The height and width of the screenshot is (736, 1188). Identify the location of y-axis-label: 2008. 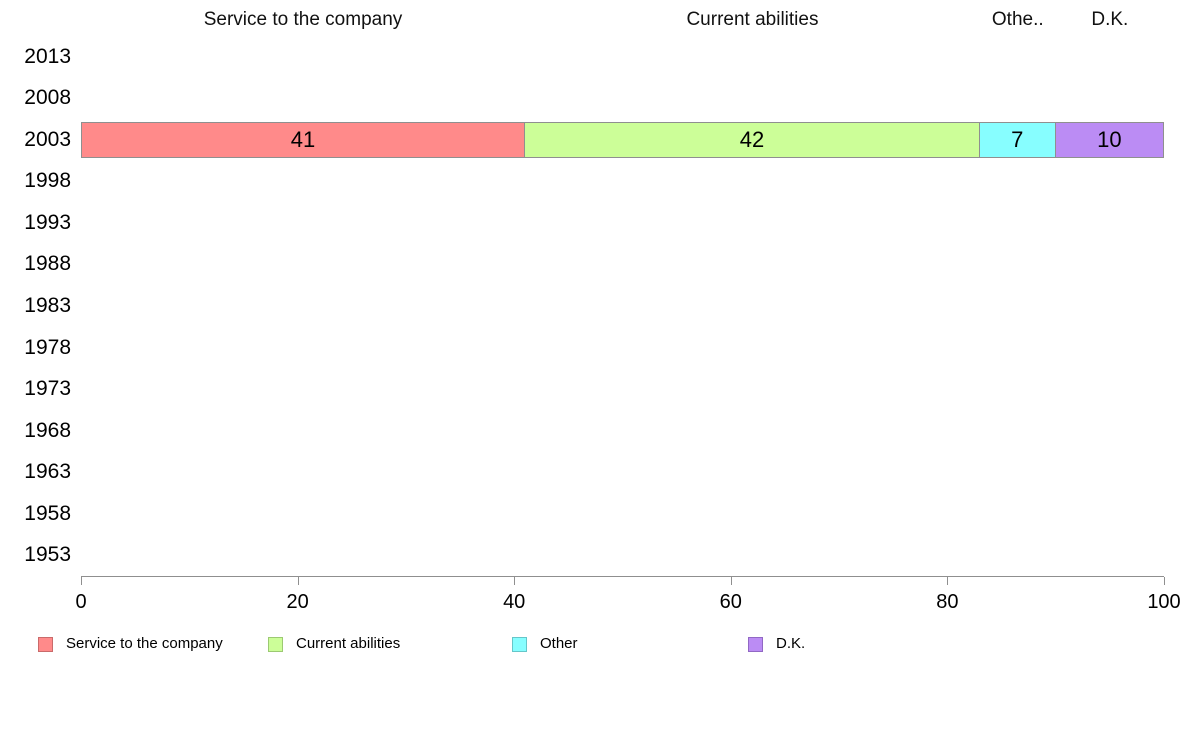
(47, 98).